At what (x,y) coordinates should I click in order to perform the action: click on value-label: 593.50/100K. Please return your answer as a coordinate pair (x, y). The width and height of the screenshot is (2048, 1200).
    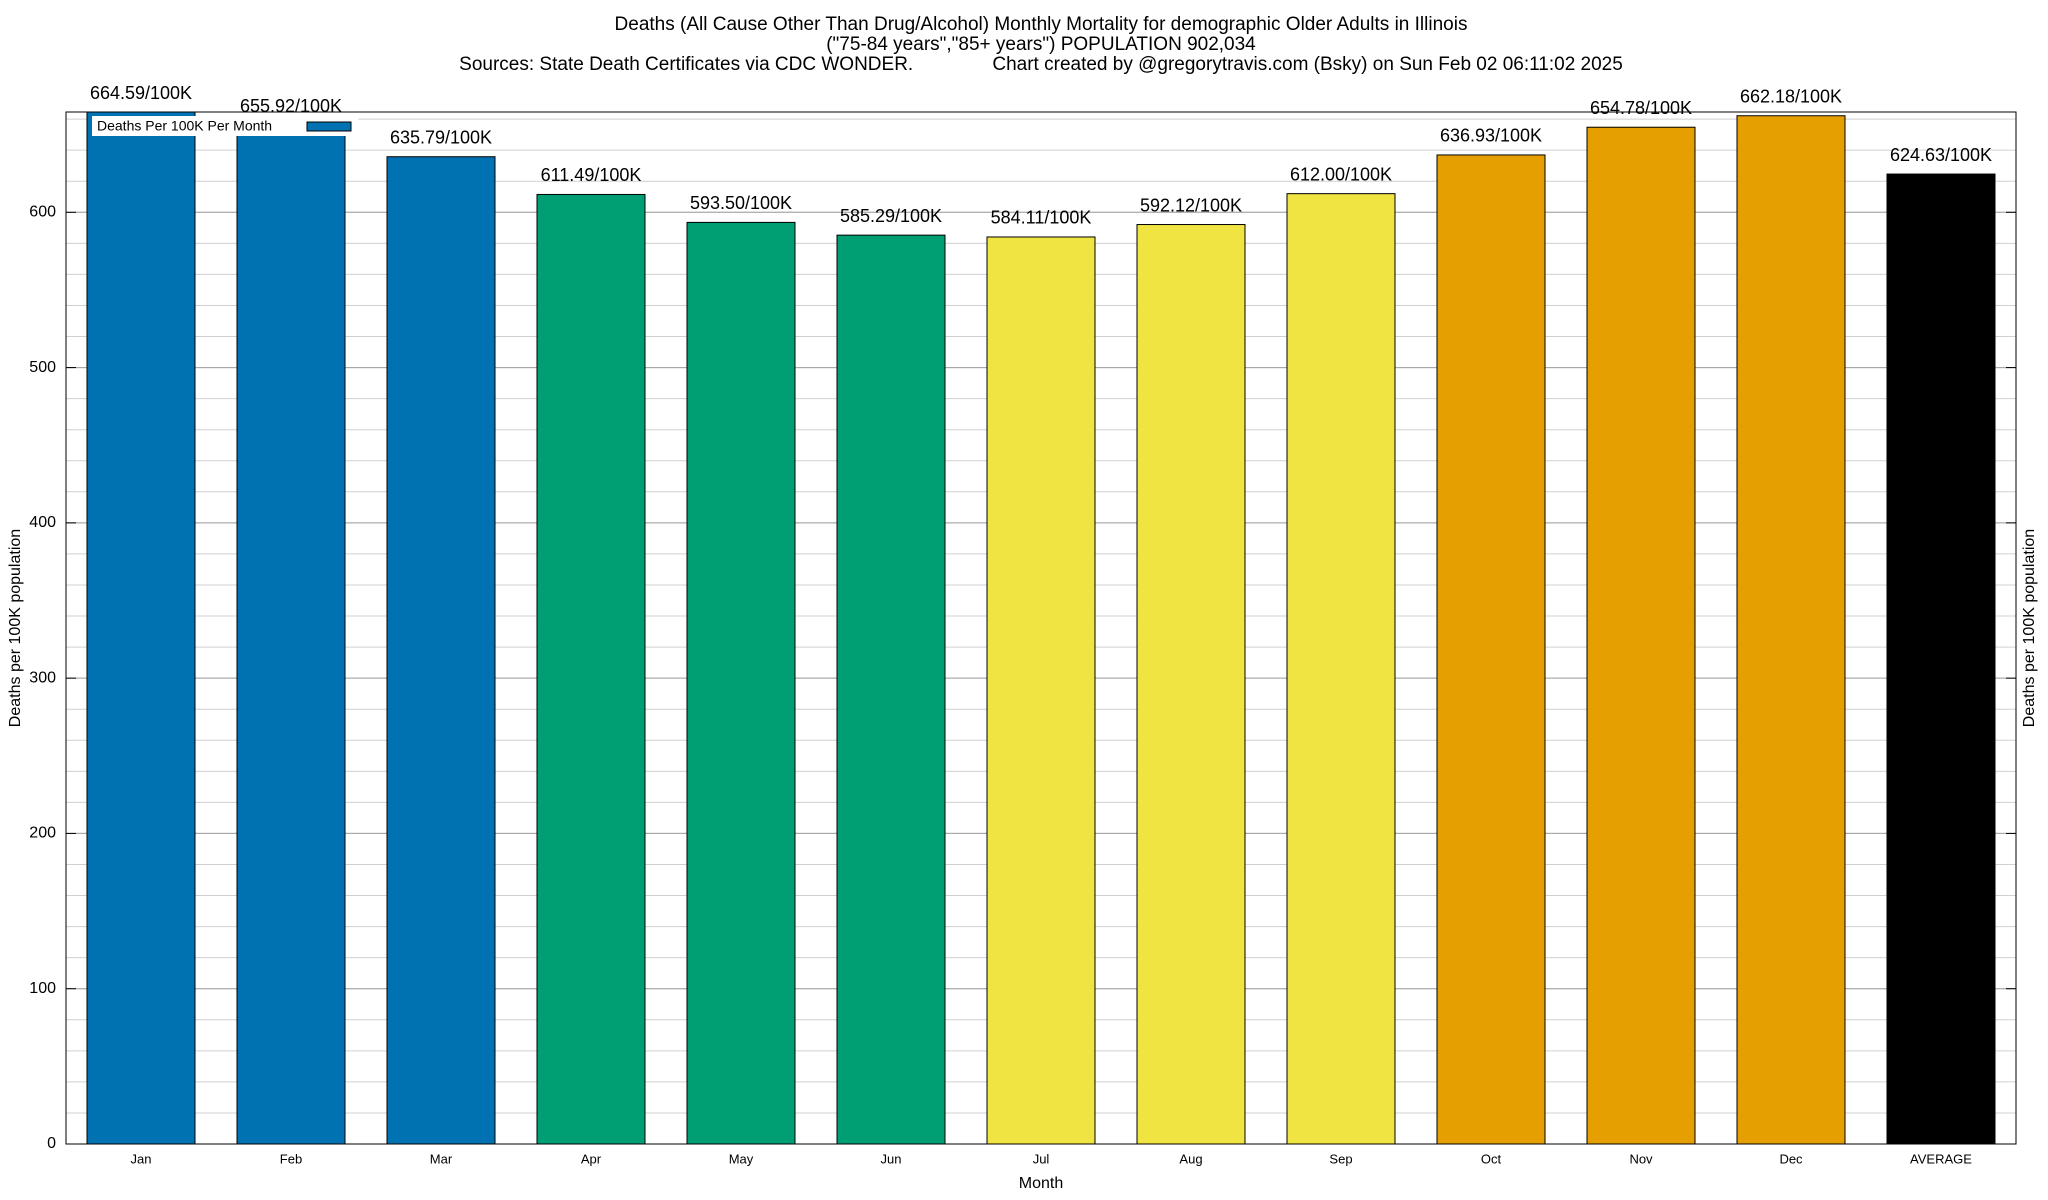
    Looking at the image, I should click on (741, 203).